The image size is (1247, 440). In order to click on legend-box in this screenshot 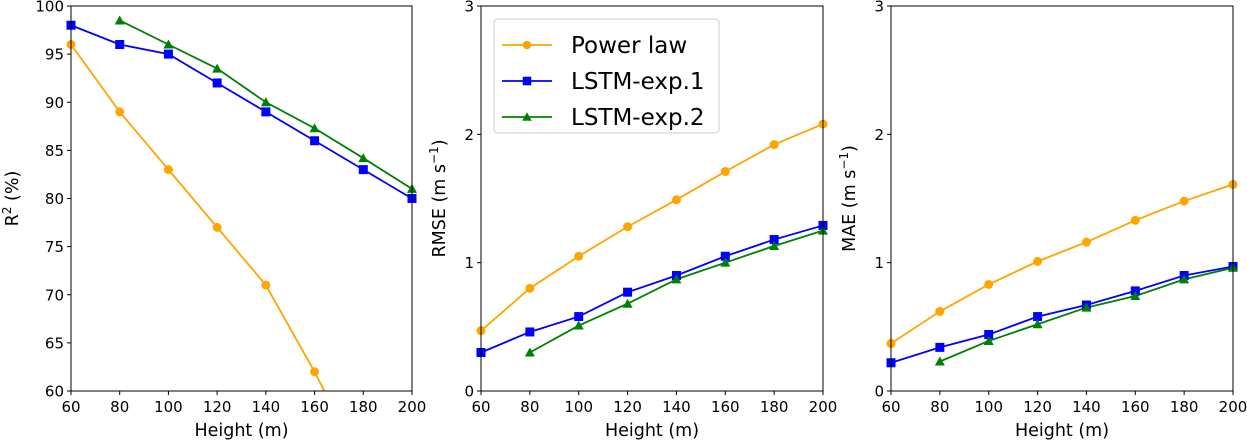, I will do `click(606, 76)`.